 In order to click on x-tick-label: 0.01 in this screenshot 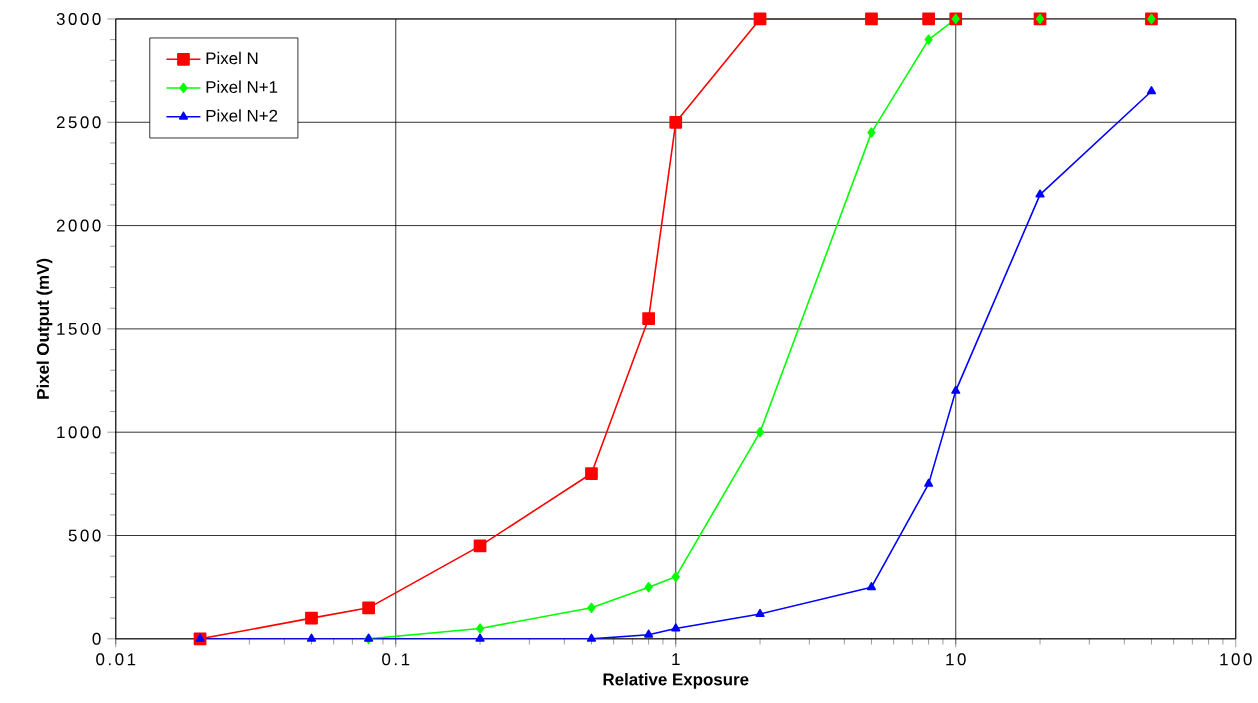, I will do `click(116, 659)`.